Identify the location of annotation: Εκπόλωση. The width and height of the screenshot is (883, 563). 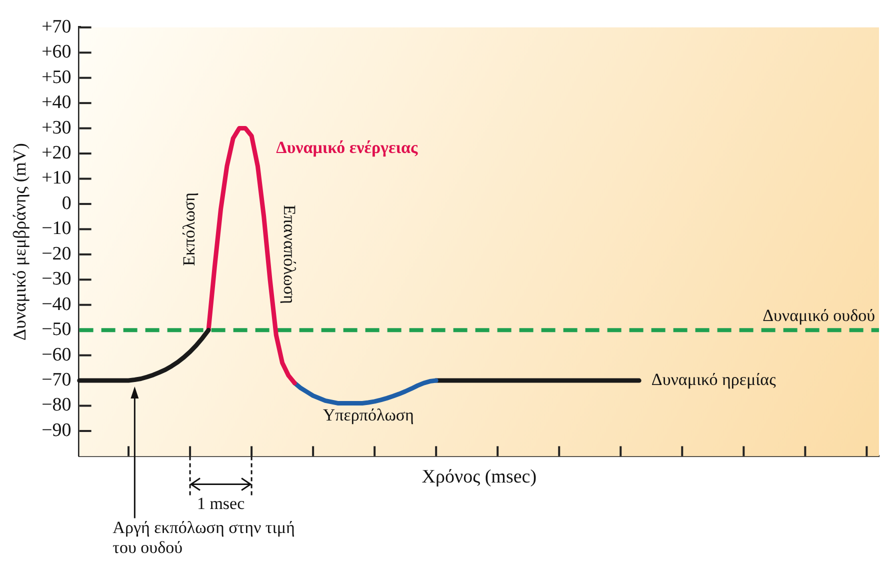
(189, 229).